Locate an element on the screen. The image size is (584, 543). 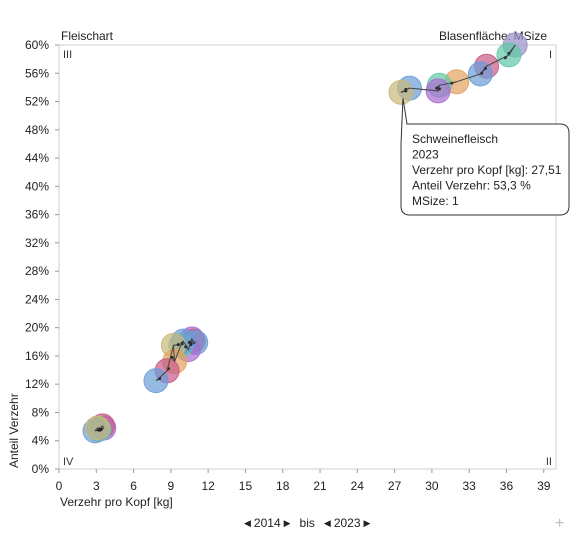
x-tick-label: 3 is located at coordinates (96, 486).